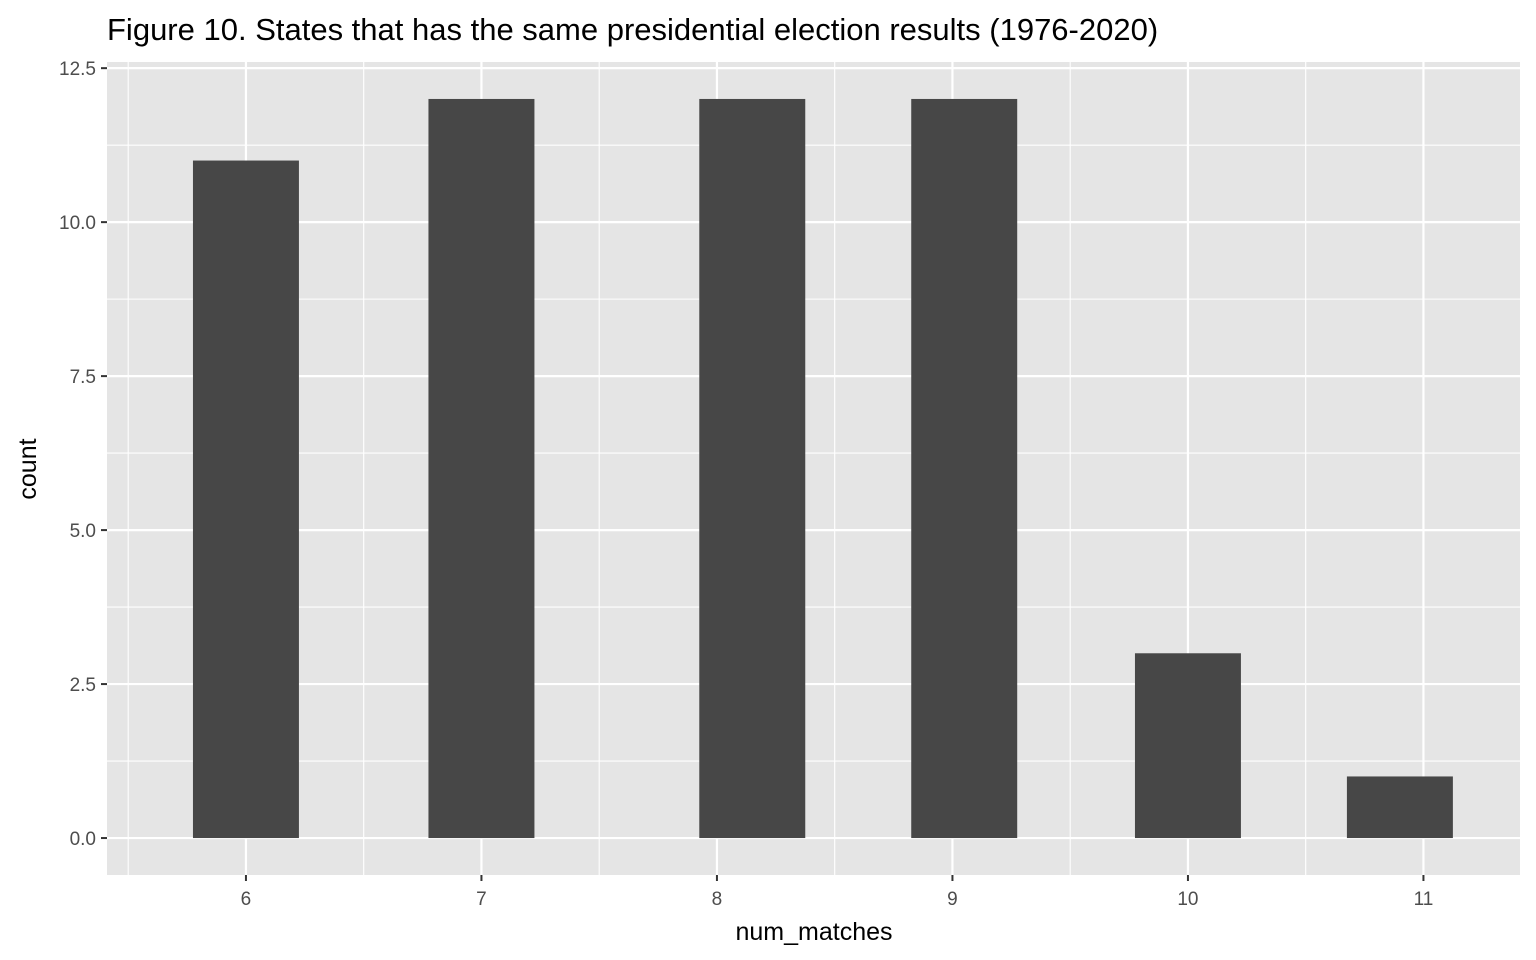  Describe the element at coordinates (83, 839) in the screenshot. I see `y-tick-label: 0.0` at that location.